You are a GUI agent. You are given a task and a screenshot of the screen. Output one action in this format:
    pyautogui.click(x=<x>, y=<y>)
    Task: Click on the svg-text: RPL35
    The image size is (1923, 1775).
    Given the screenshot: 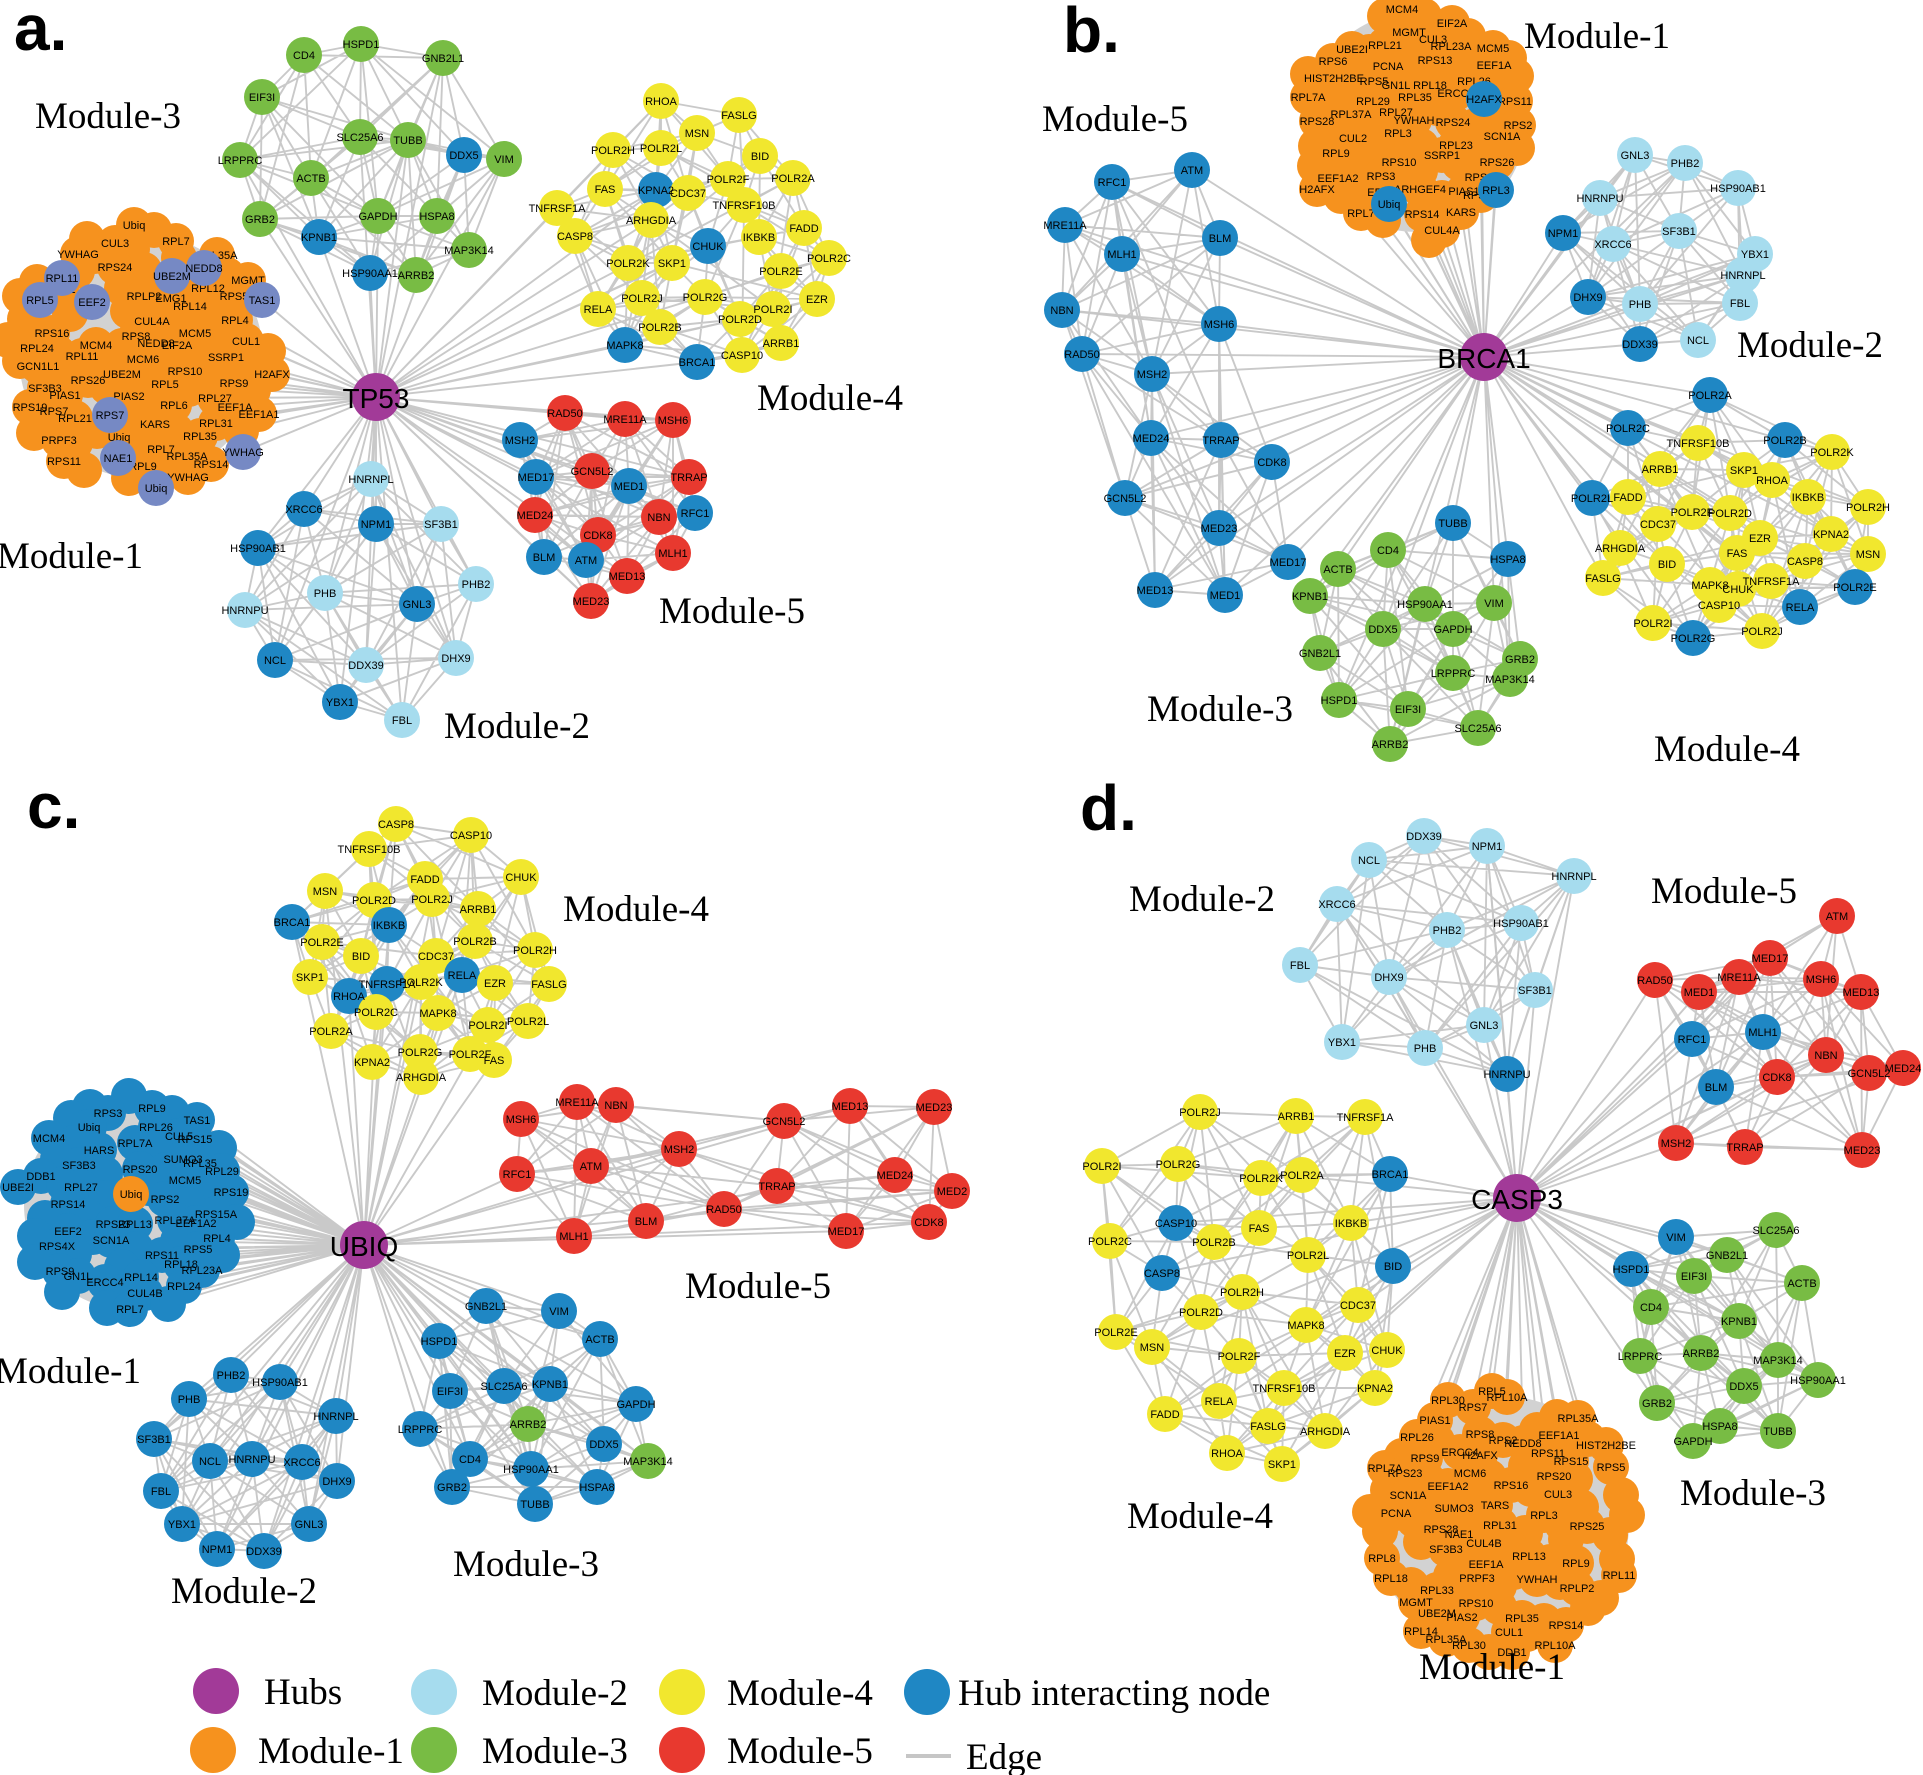 What is the action you would take?
    pyautogui.click(x=1415, y=98)
    